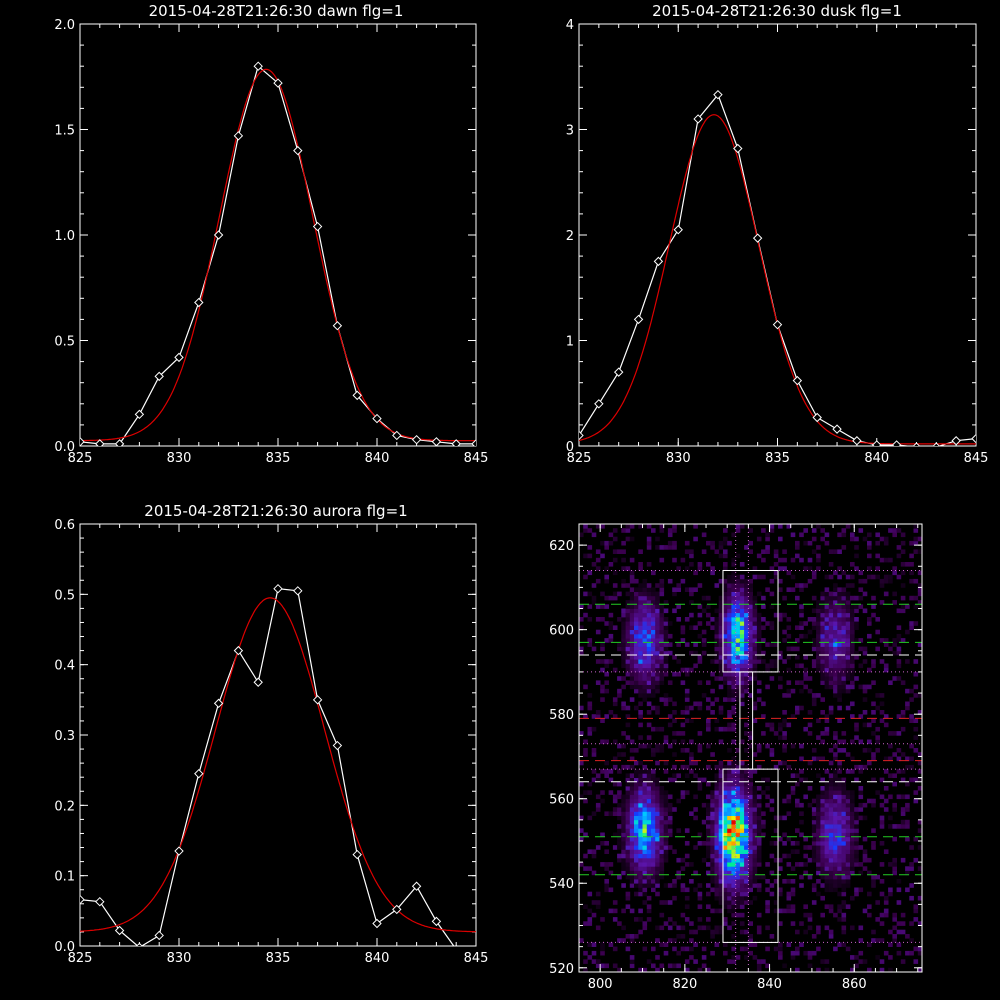  What do you see at coordinates (777, 11) in the screenshot?
I see `dusk-title: 2015-04-28T21:26:30 dusk flg=1` at bounding box center [777, 11].